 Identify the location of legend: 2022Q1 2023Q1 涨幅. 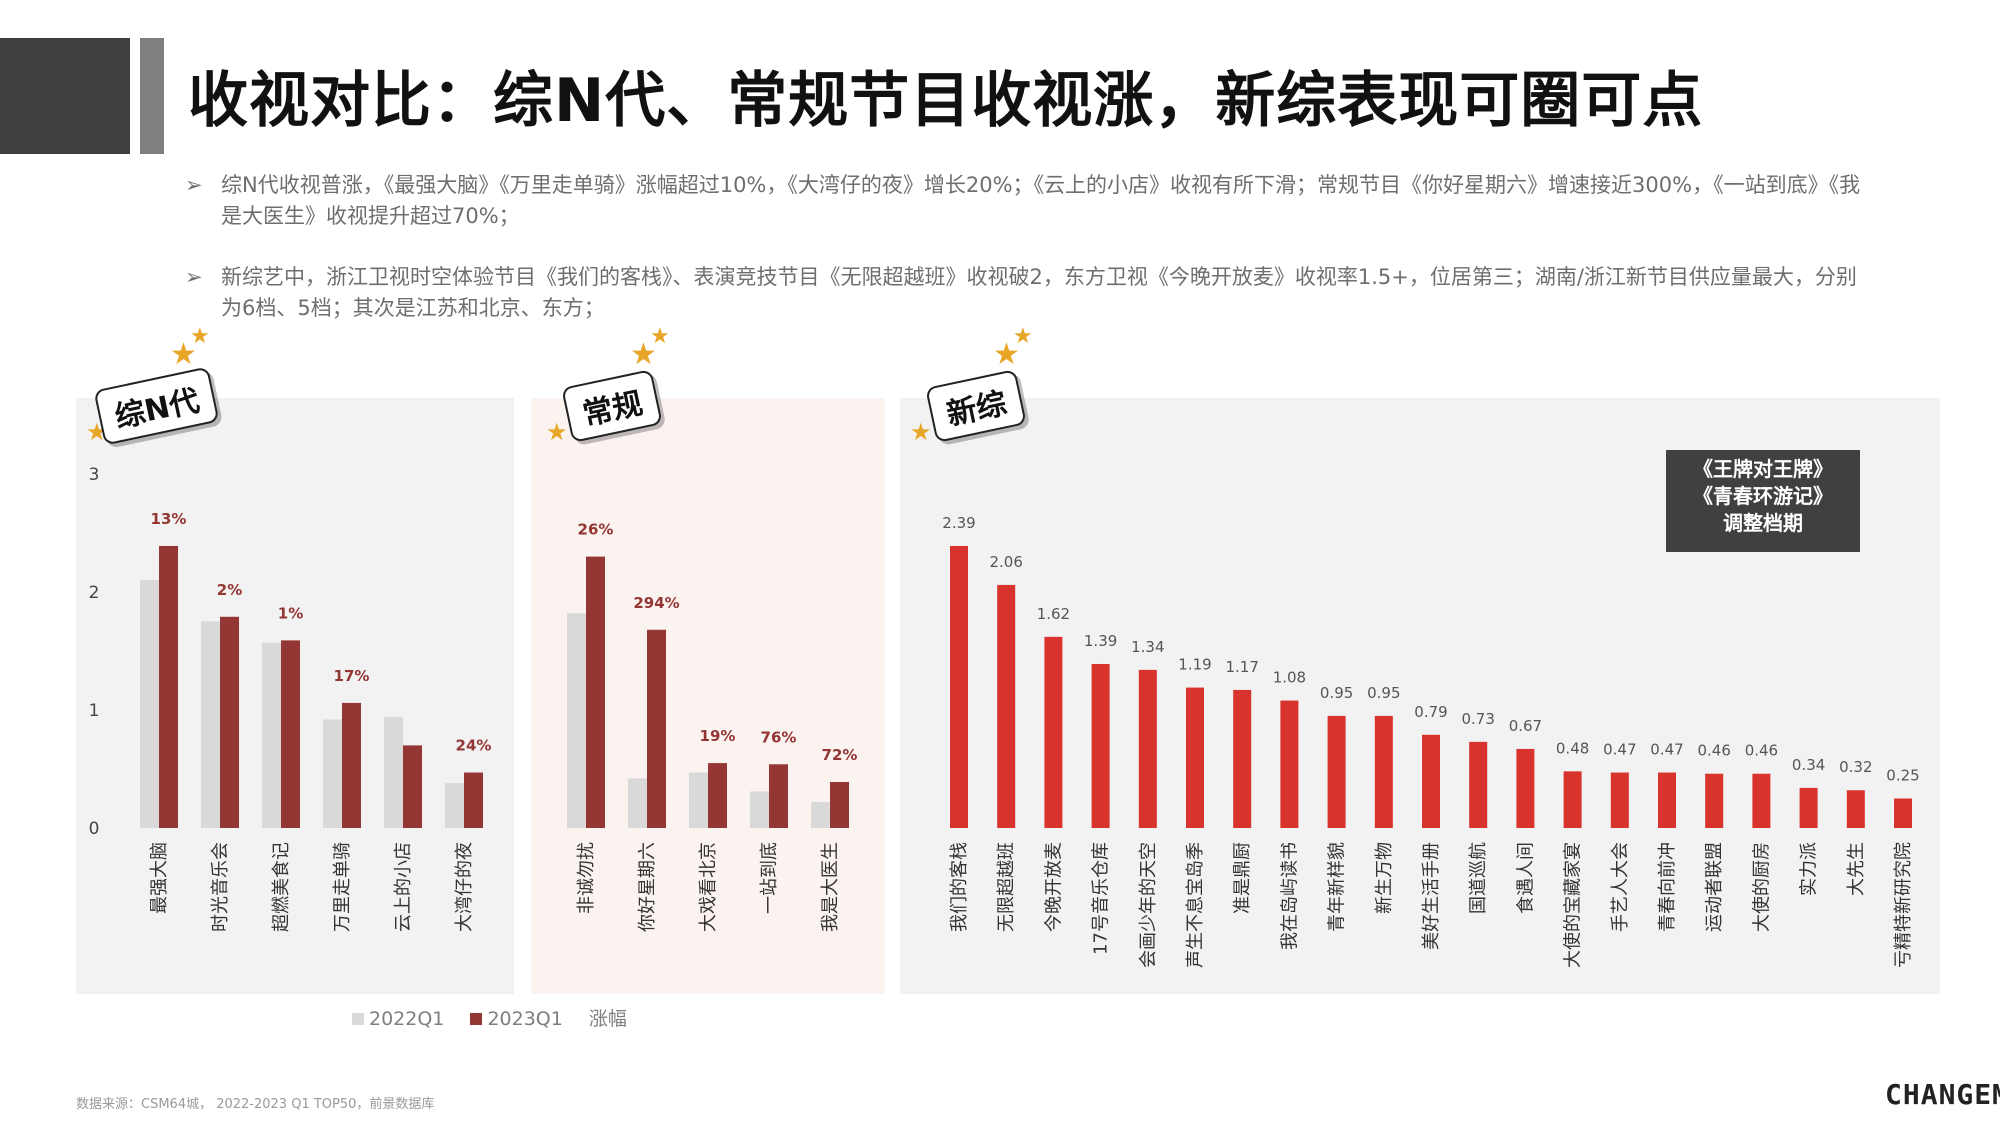
(499, 1017).